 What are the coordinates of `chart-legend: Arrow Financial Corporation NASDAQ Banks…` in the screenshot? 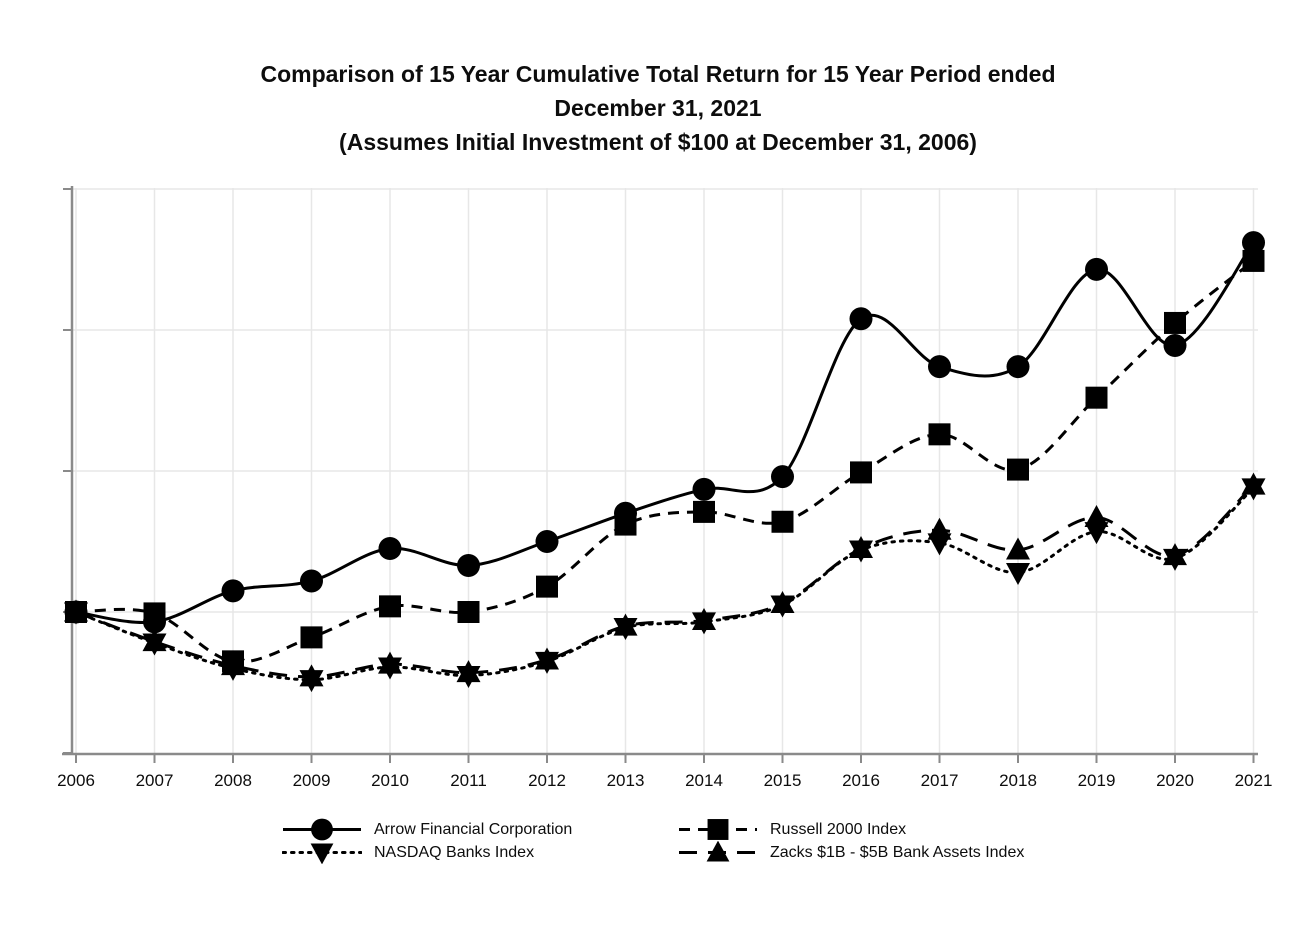 It's located at (658, 848).